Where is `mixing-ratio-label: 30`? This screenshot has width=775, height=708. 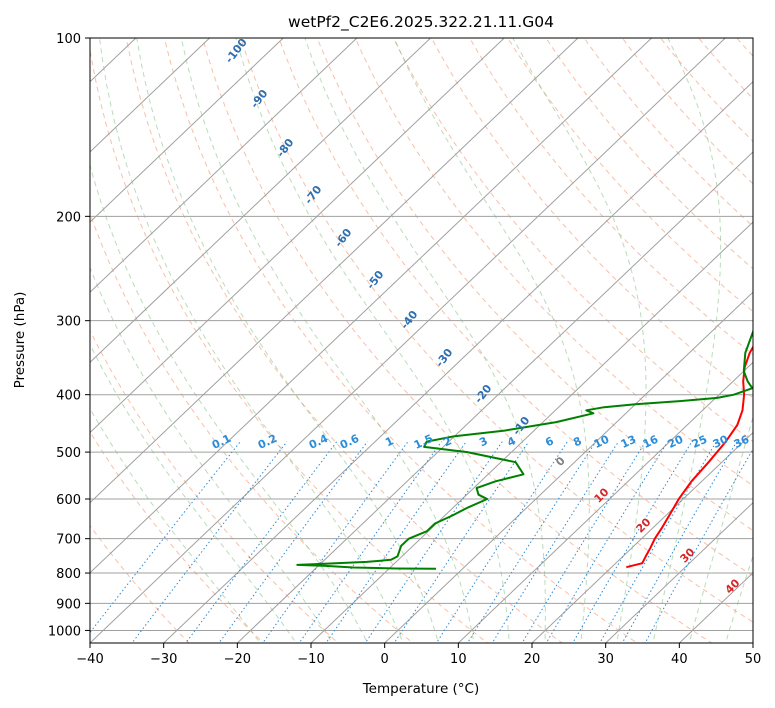 mixing-ratio-label: 30 is located at coordinates (721, 442).